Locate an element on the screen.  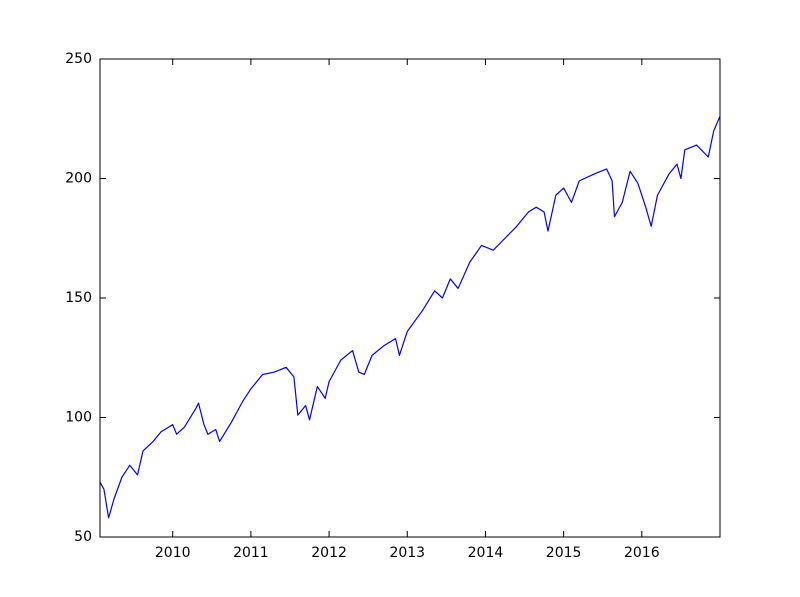
y-tick-label: 50 is located at coordinates (83, 537).